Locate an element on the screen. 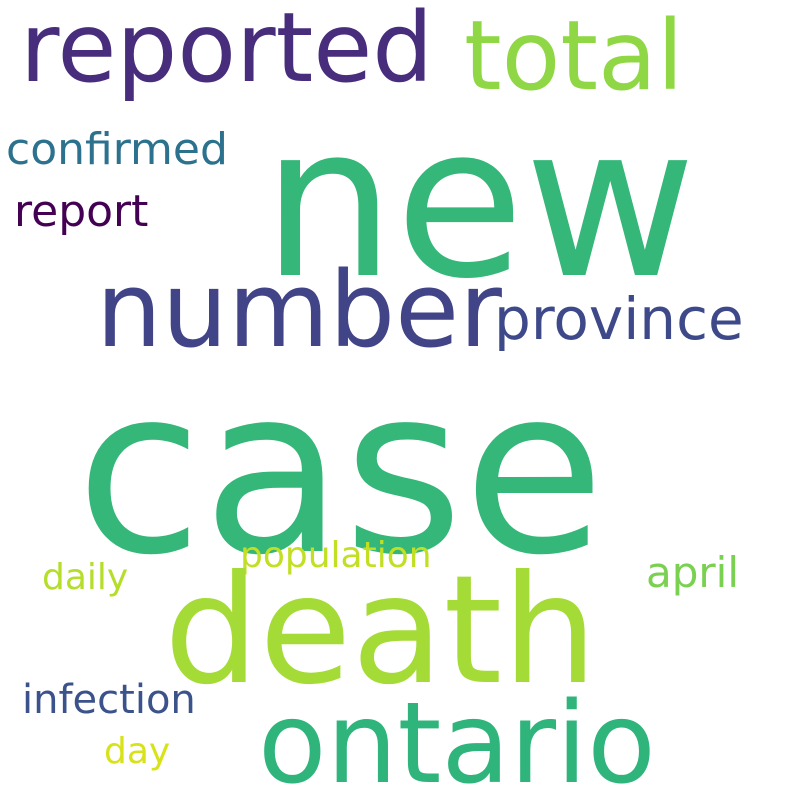  word-day: day is located at coordinates (137, 751).